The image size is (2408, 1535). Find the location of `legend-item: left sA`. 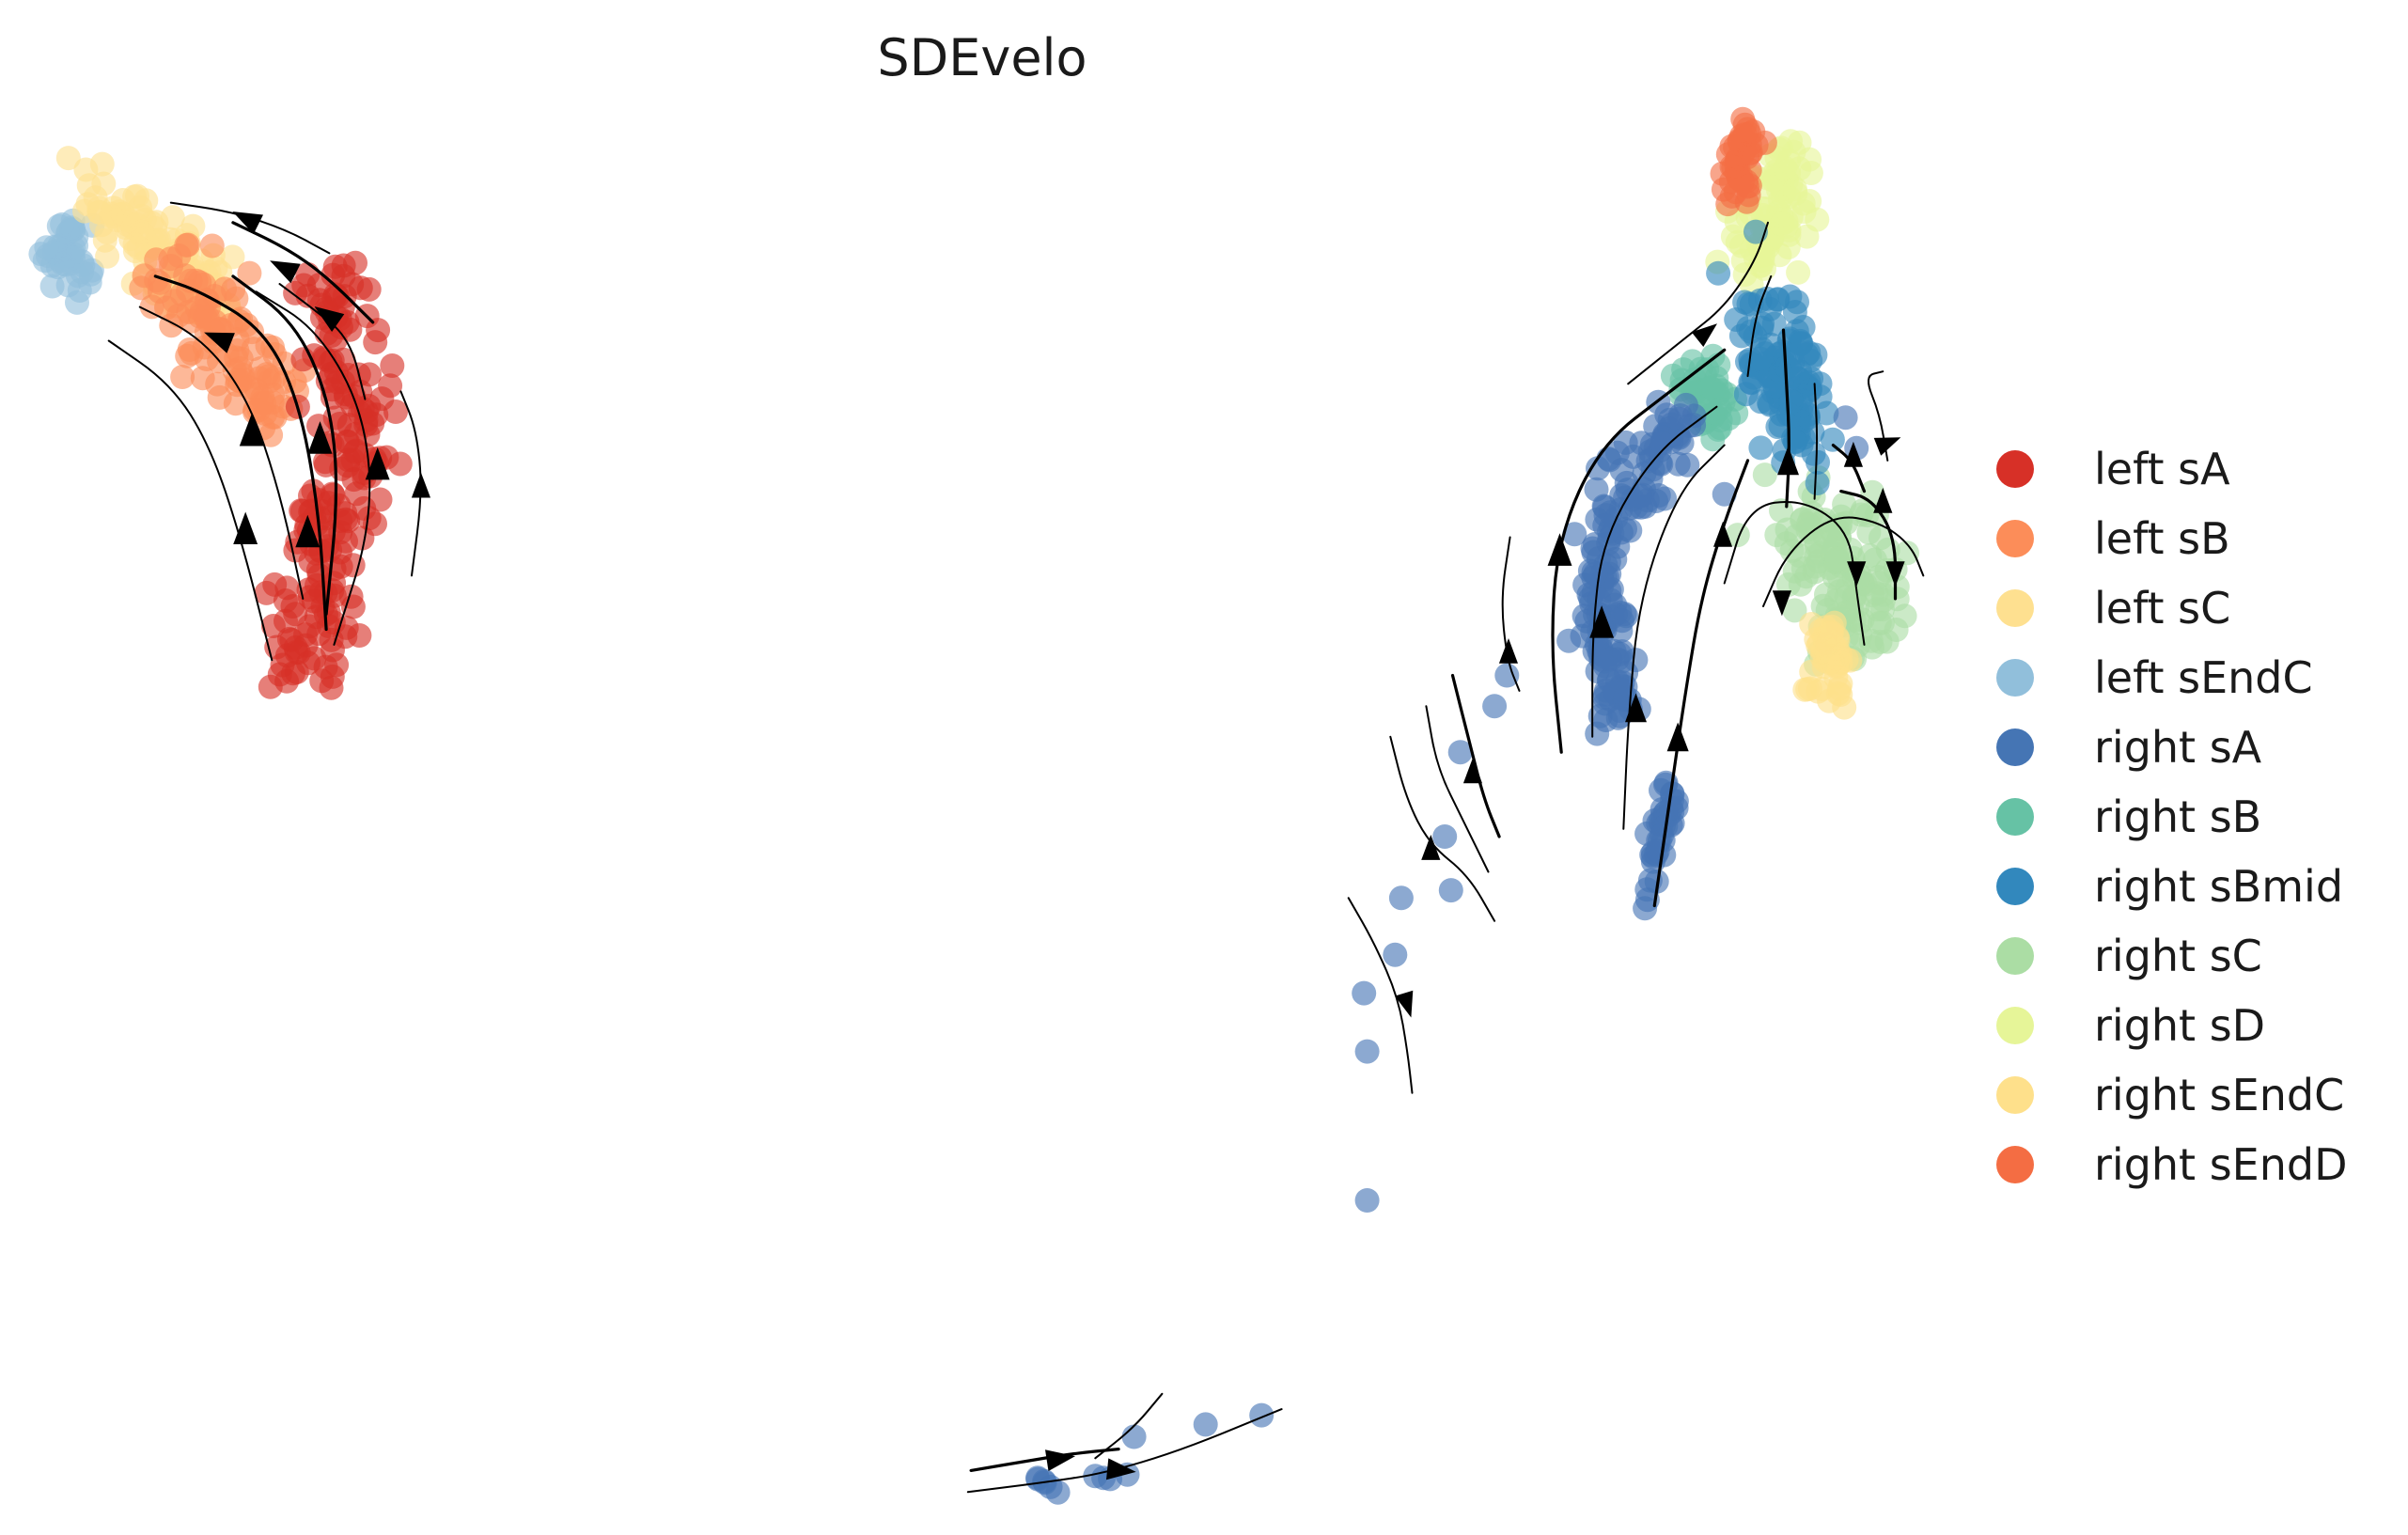

legend-item: left sA is located at coordinates (2161, 469).